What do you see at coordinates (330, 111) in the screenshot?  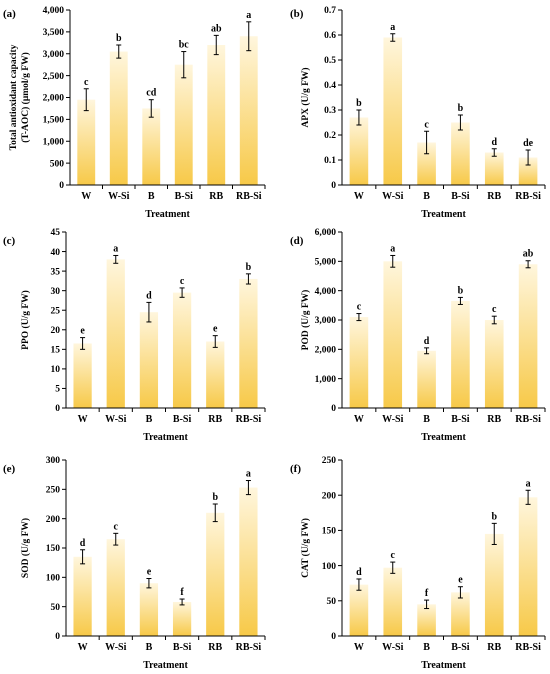 I see `y-tick-label: 0.3` at bounding box center [330, 111].